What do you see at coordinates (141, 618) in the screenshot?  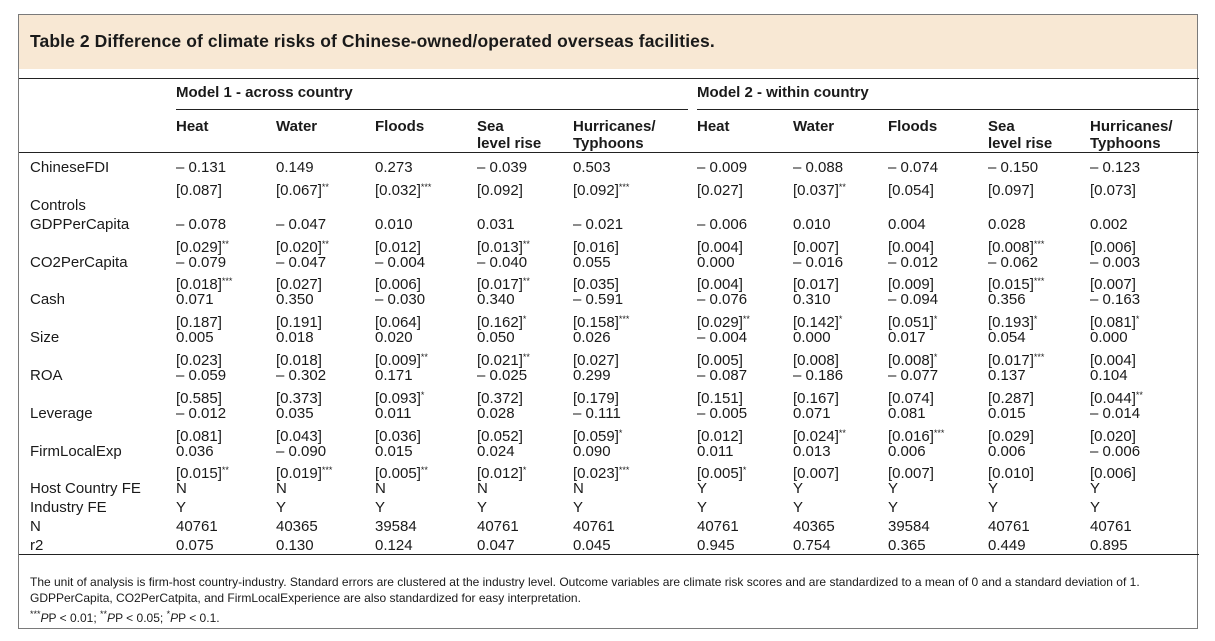 I see `sig-text-2: P < 0.05;` at bounding box center [141, 618].